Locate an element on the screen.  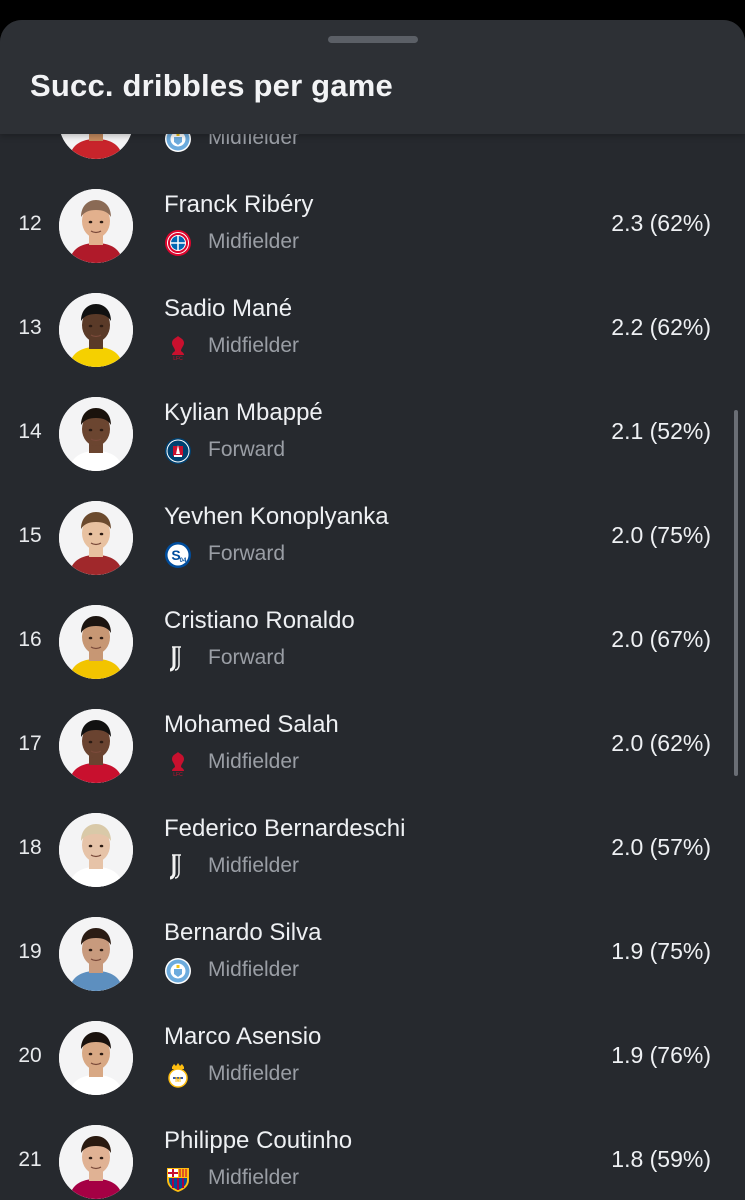
player-name: Cristiano Ronaldo is located at coordinates (259, 620).